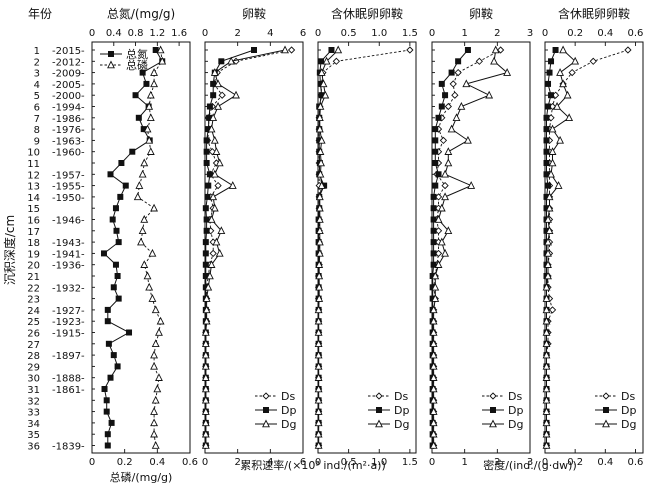  What do you see at coordinates (68, 266) in the screenshot?
I see `year-tick-label: -1936-` at bounding box center [68, 266].